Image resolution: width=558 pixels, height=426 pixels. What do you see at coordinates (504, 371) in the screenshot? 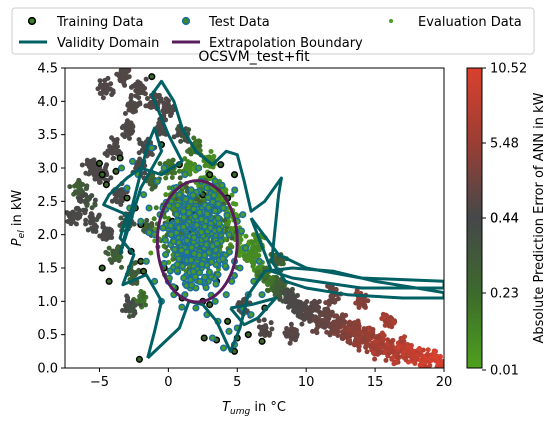
I see `colorbar-tick-label: 0.01` at bounding box center [504, 371].